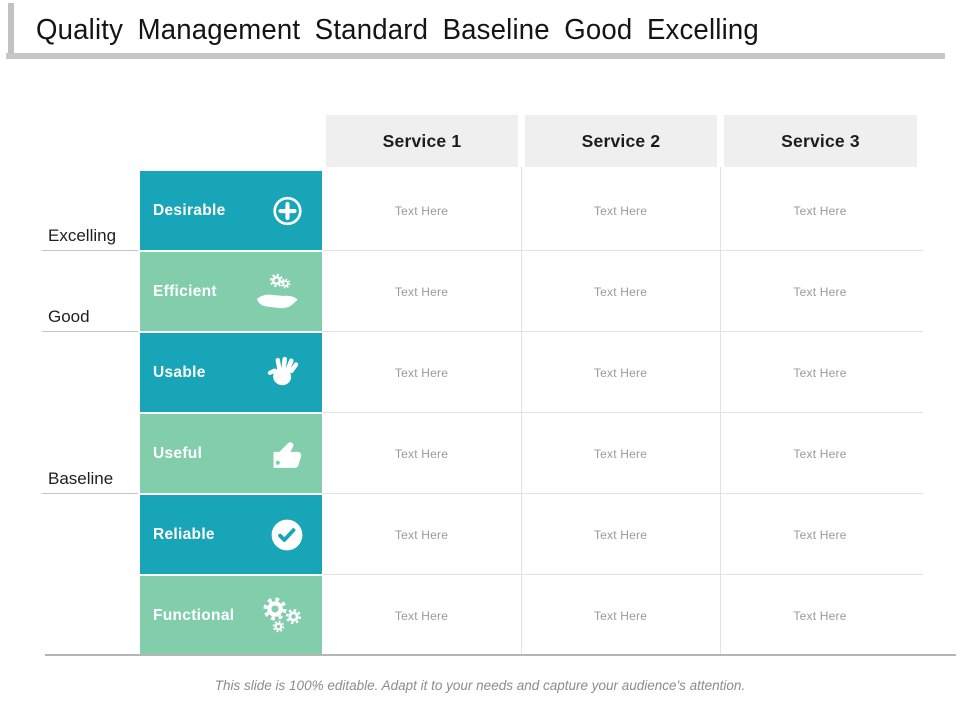  What do you see at coordinates (179, 372) in the screenshot?
I see `row-label: Usable` at bounding box center [179, 372].